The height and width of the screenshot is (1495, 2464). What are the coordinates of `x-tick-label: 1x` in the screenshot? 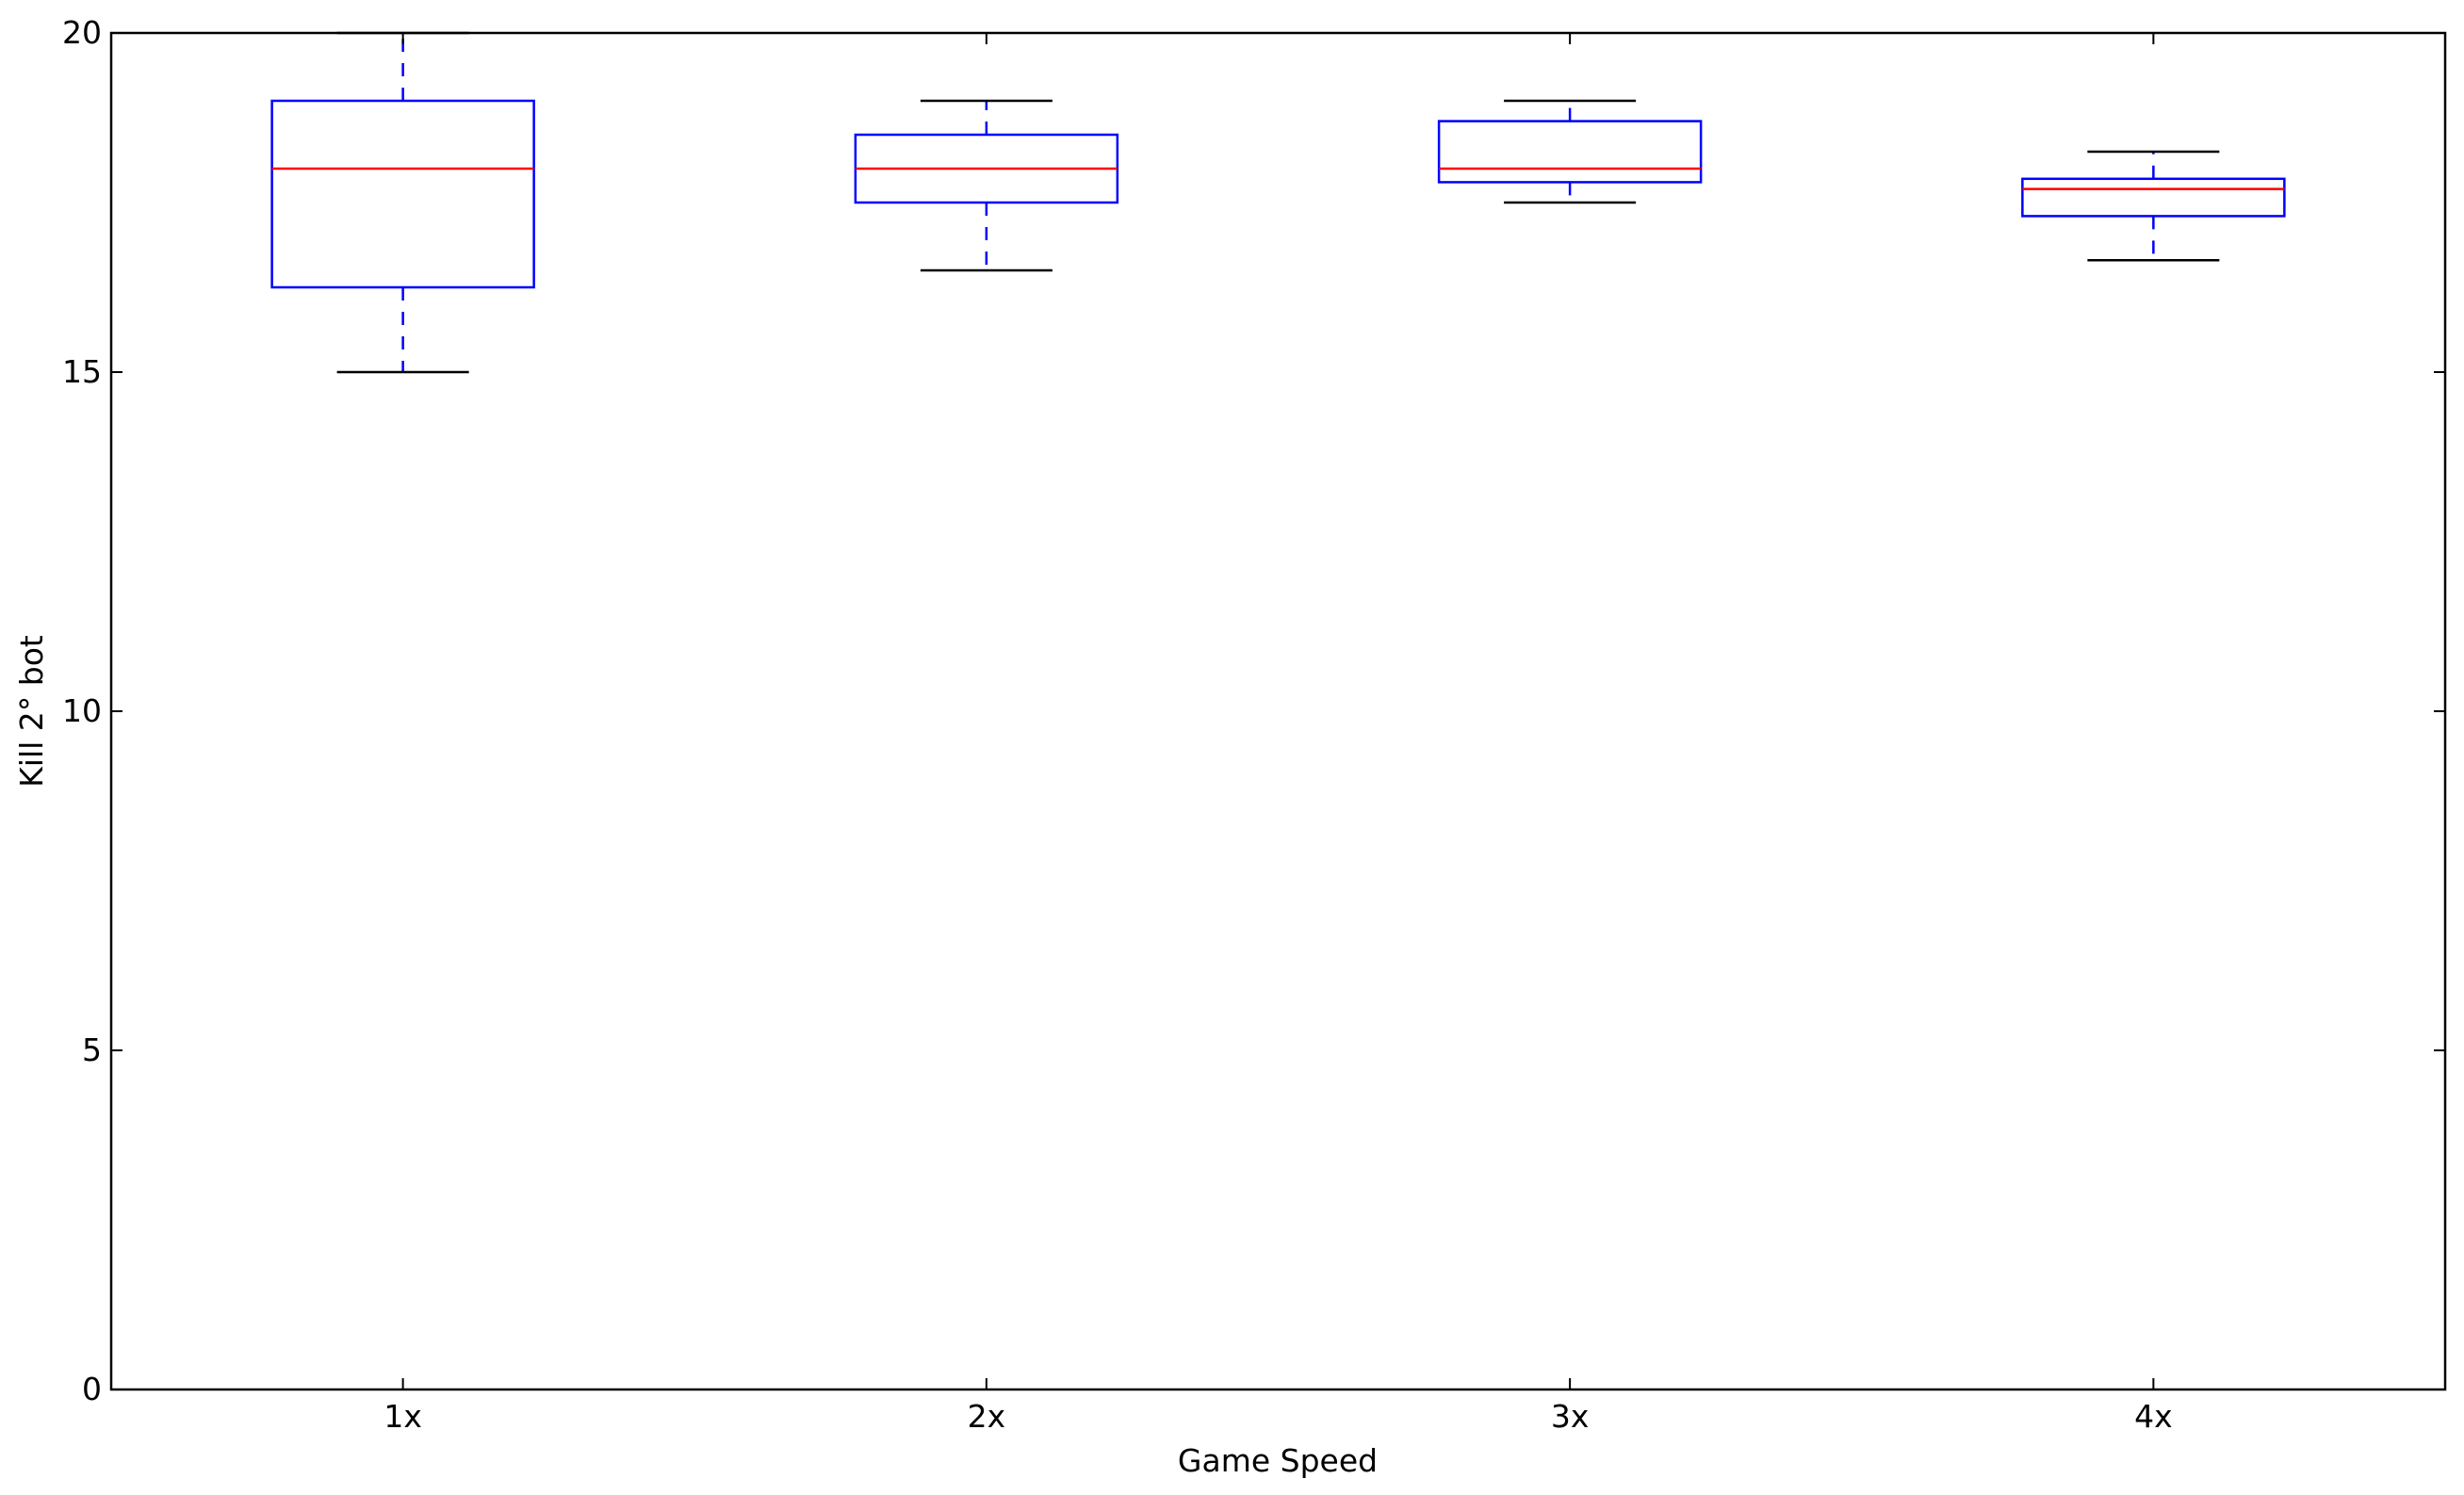 It's located at (402, 1416).